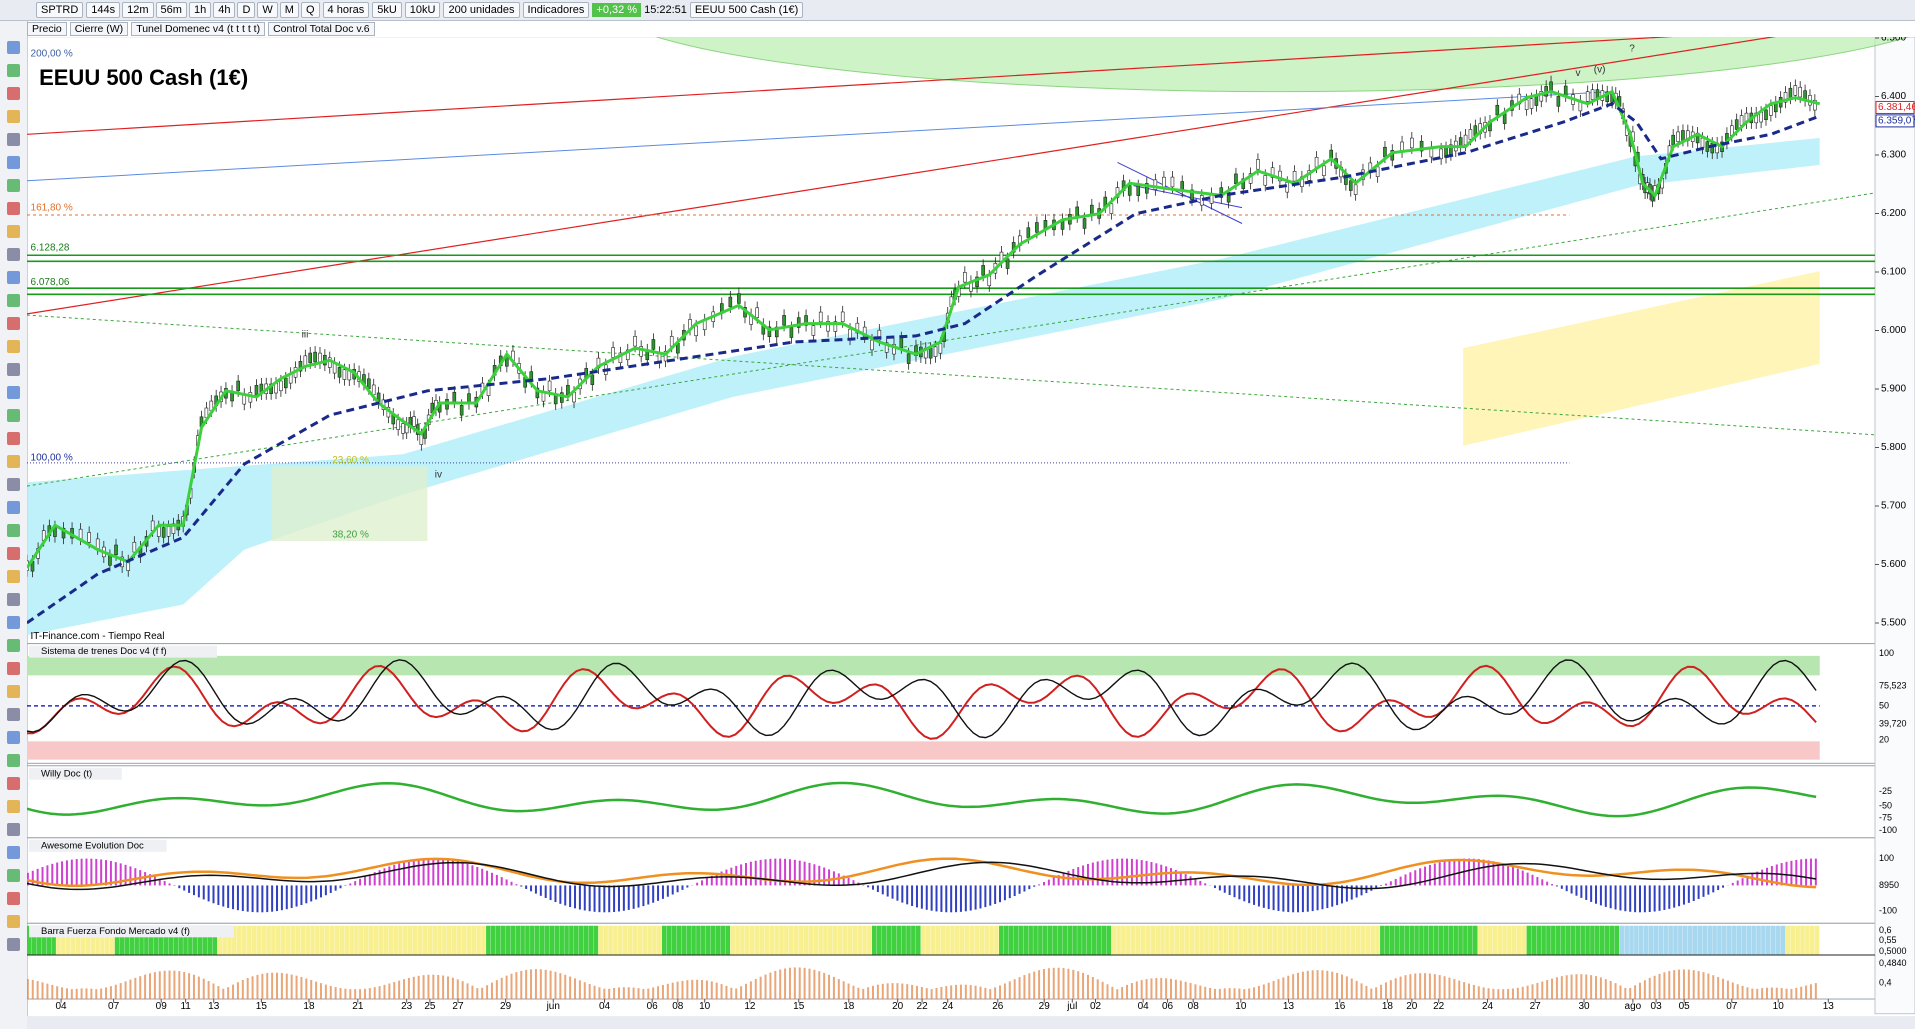  Describe the element at coordinates (481, 10) in the screenshot. I see `units: 200 unidades` at that location.